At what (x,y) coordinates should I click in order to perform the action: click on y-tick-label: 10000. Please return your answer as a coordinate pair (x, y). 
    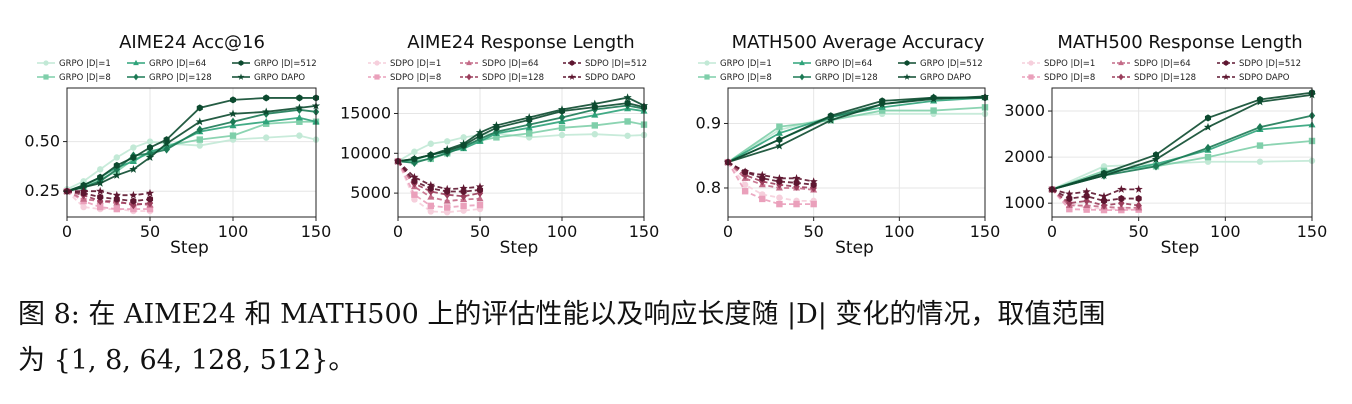
    Looking at the image, I should click on (365, 152).